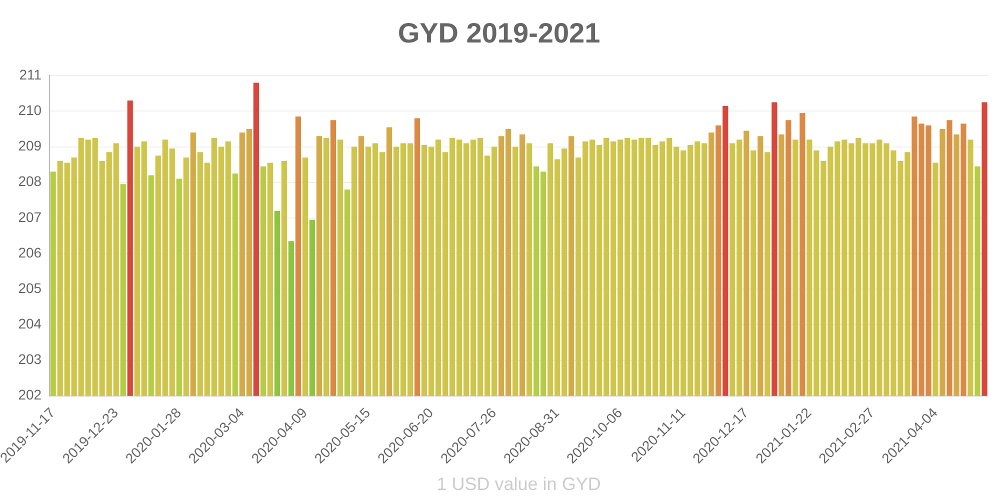  Describe the element at coordinates (30, 216) in the screenshot. I see `y-tick-label: 207` at that location.